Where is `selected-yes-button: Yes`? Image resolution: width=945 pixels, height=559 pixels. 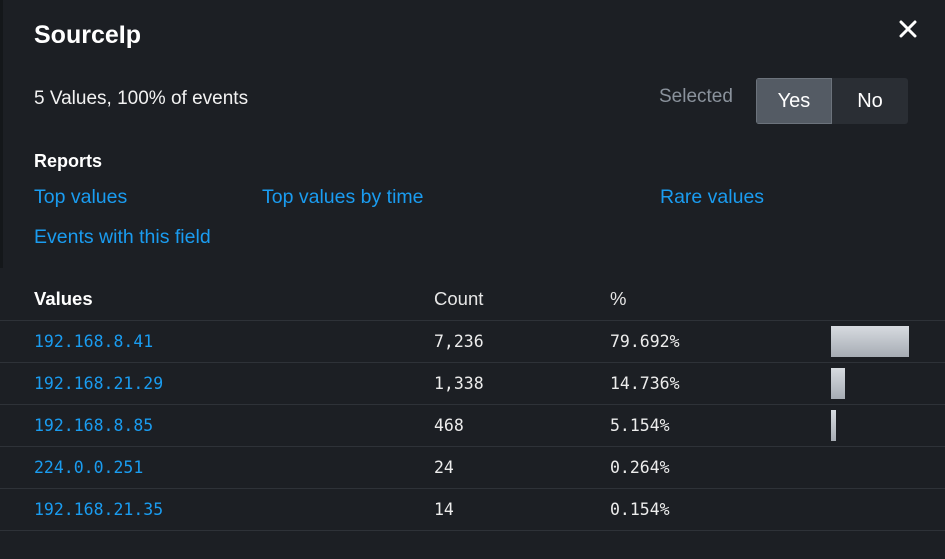
selected-yes-button: Yes is located at coordinates (794, 101).